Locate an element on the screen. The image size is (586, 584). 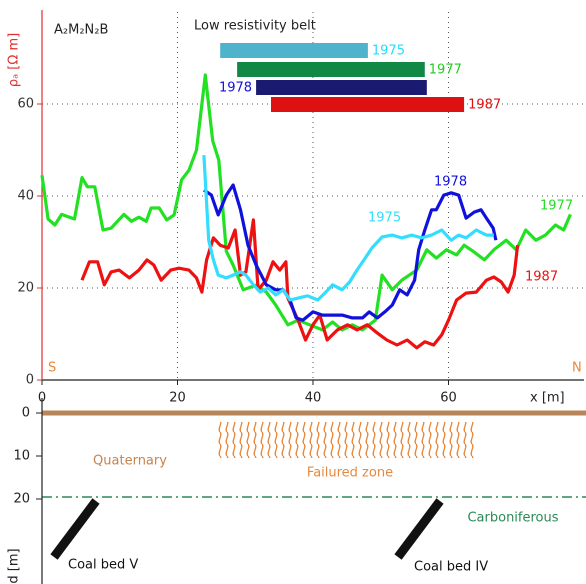
panel-label: A₂M₂N₂B is located at coordinates (81, 30).